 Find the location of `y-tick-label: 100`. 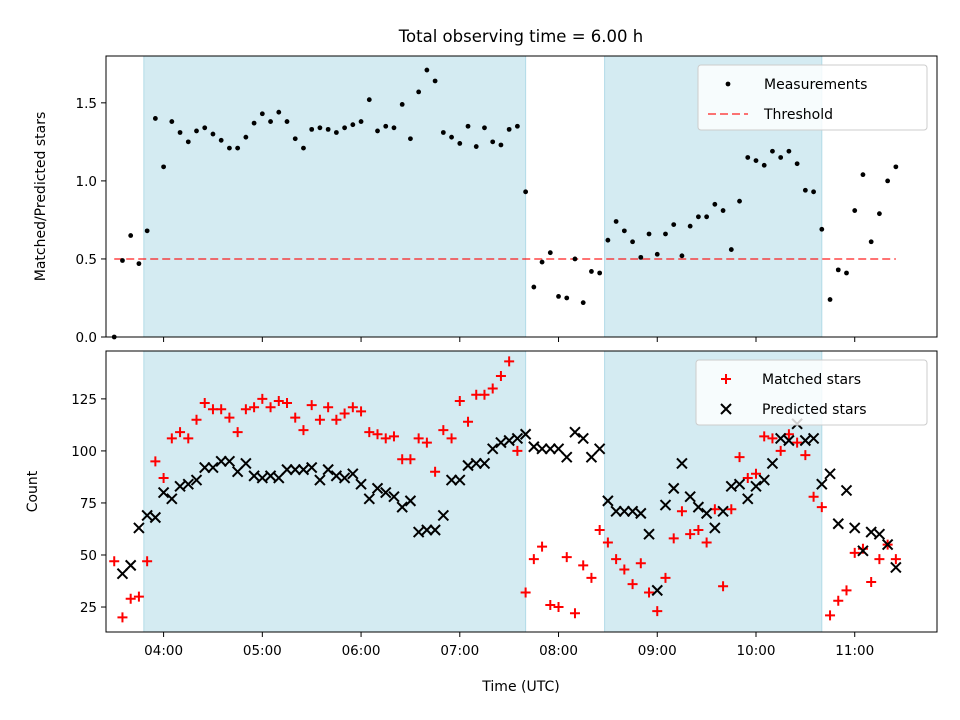

y-tick-label: 100 is located at coordinates (84, 452).